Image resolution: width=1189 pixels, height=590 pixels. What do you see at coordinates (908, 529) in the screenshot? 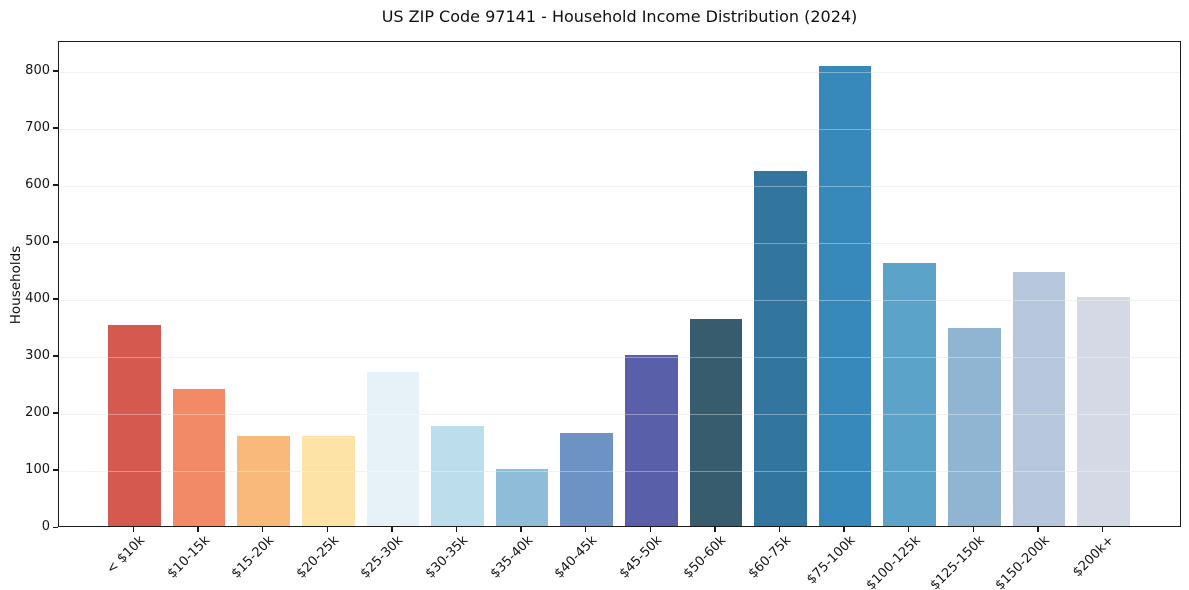
I see `x-tick-$100-125k` at bounding box center [908, 529].